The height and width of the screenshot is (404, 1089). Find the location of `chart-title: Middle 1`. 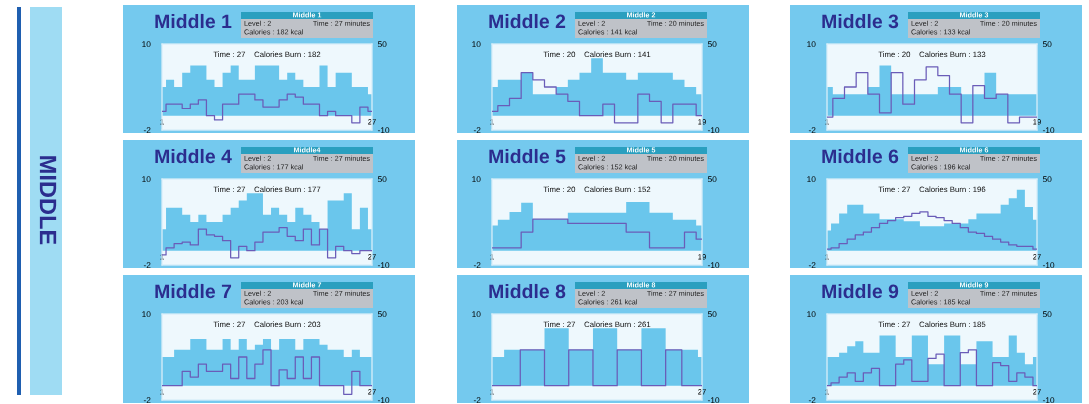

chart-title: Middle 1 is located at coordinates (193, 21).